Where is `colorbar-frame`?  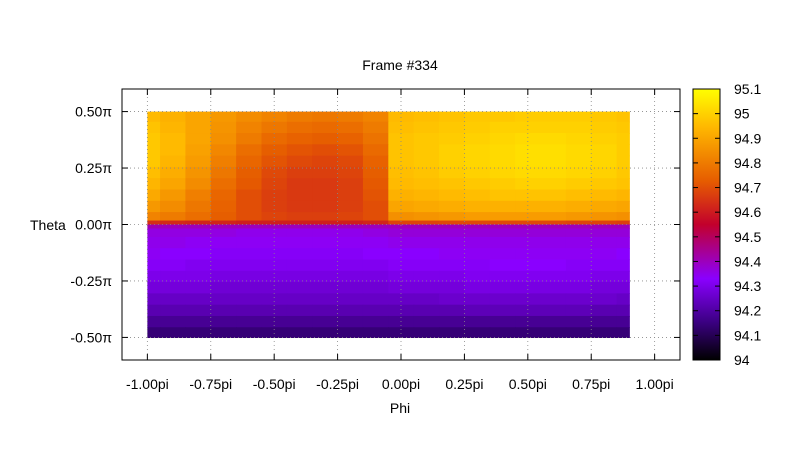 colorbar-frame is located at coordinates (706, 224).